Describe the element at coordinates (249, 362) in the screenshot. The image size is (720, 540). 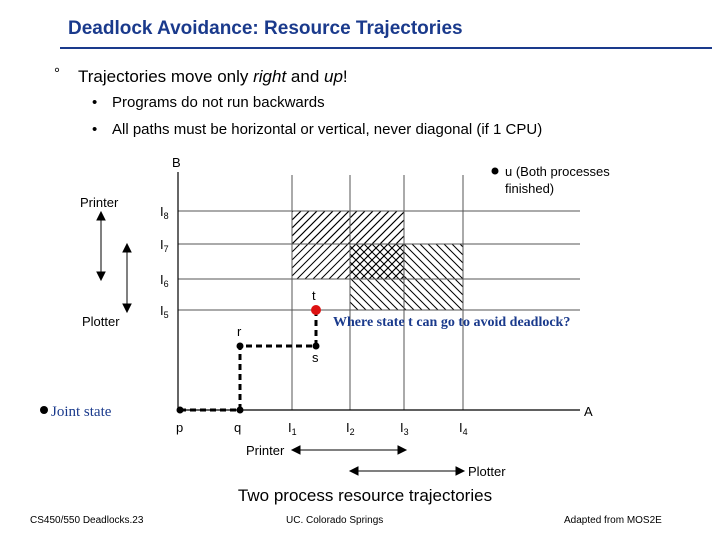
I see `trajectory-path` at that location.